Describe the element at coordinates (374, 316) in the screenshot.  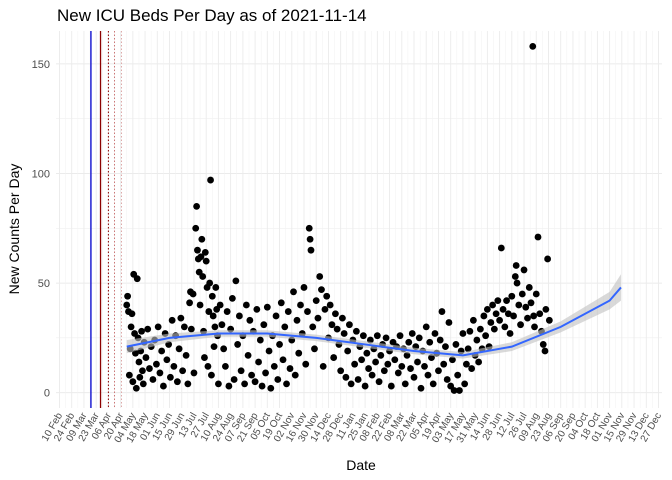
I see `smooth-trend` at that location.